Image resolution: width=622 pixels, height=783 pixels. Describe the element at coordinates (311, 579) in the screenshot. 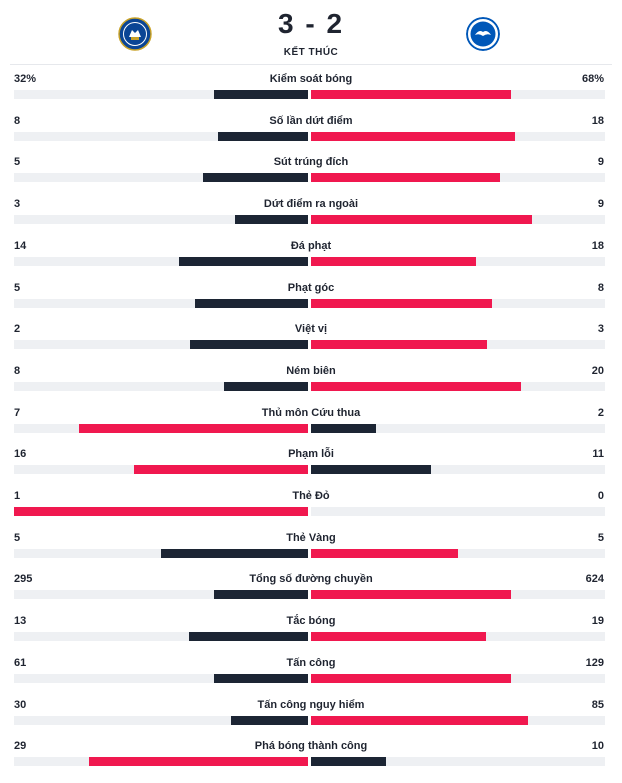

I see `stat-label: Tổng số đường chuyền` at that location.